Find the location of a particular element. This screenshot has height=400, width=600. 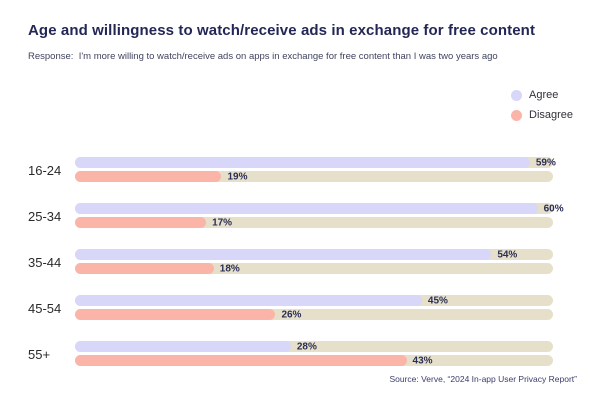

agree-bar-row: 28% is located at coordinates (314, 346).